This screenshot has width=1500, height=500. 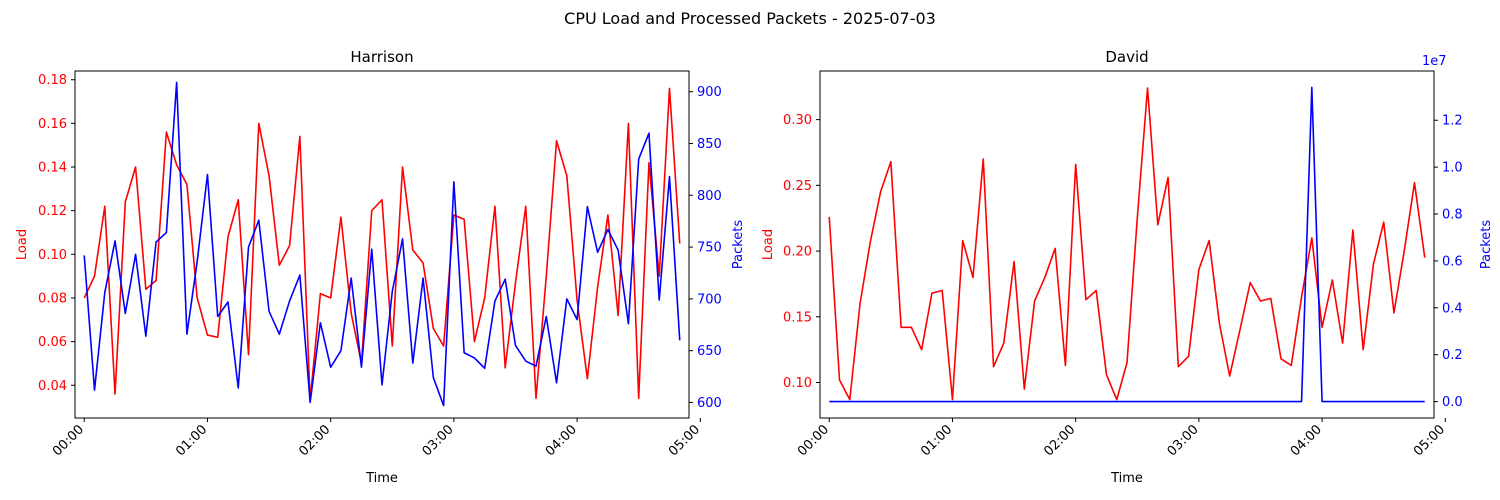 I want to click on right-y-tick-label: 0.4, so click(x=1452, y=308).